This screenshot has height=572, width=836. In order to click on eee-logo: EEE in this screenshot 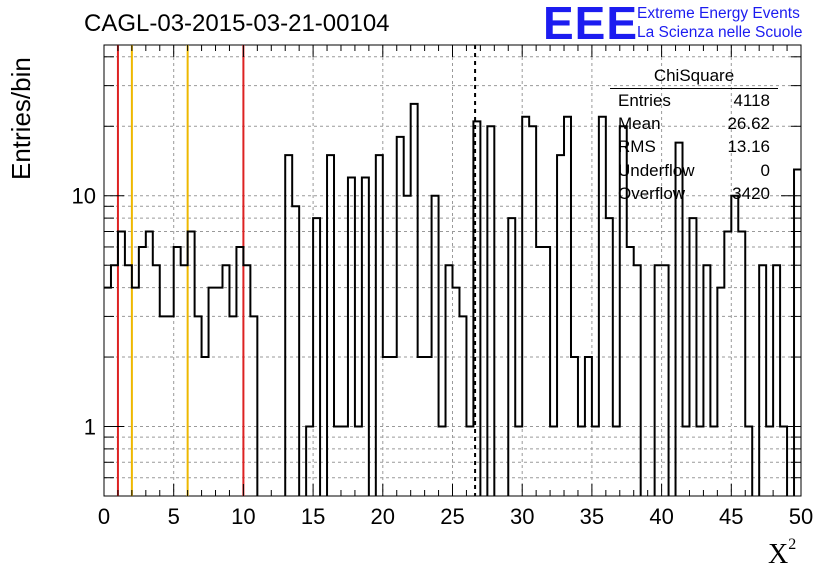, I will do `click(591, 24)`.